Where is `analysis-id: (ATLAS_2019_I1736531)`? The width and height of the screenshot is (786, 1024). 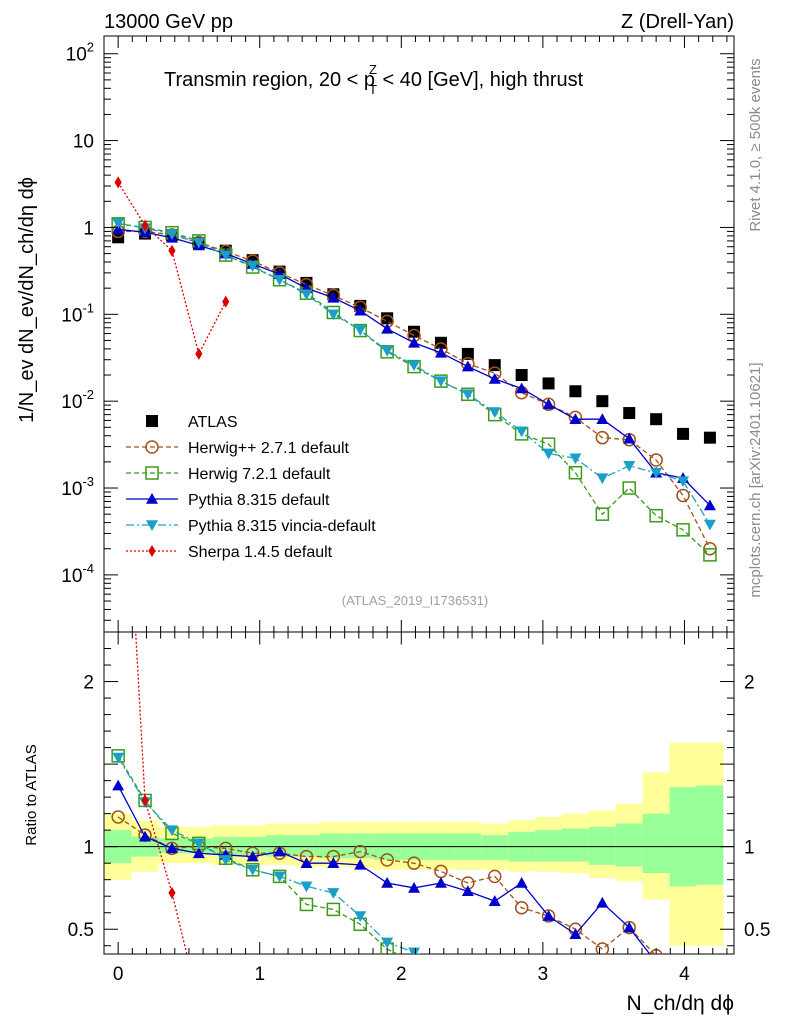
analysis-id: (ATLAS_2019_I1736531) is located at coordinates (415, 600).